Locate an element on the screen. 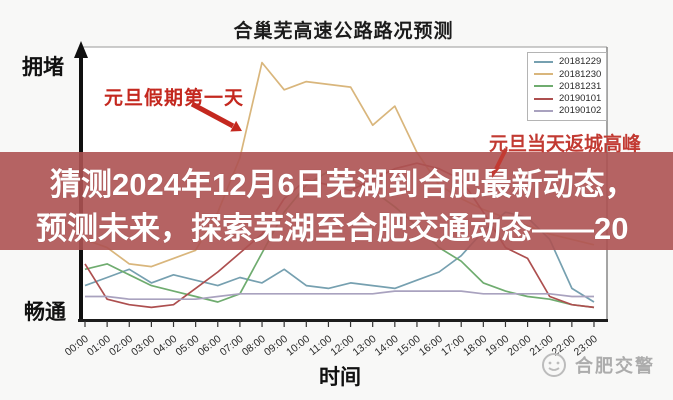 This screenshot has height=400, width=673. legend-label: 20190101 is located at coordinates (580, 98).